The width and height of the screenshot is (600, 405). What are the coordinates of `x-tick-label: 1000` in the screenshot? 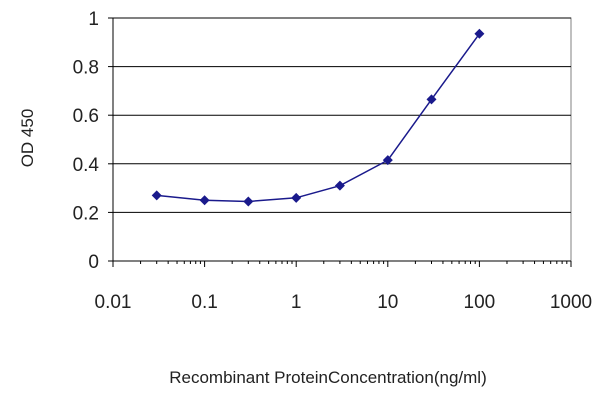 It's located at (571, 302).